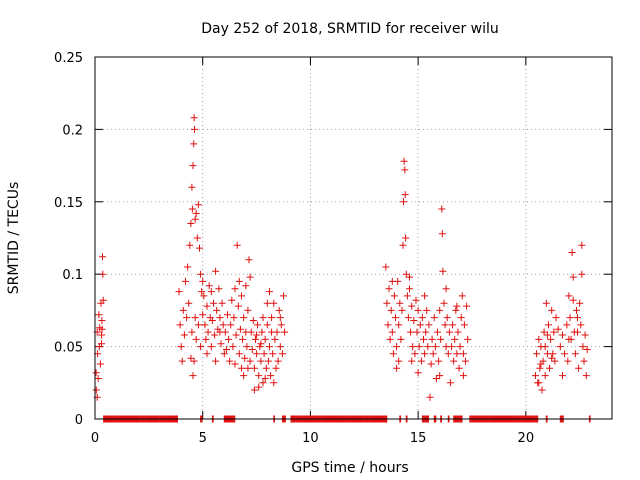  What do you see at coordinates (72, 130) in the screenshot?
I see `y-tick-label: 0.2` at bounding box center [72, 130].